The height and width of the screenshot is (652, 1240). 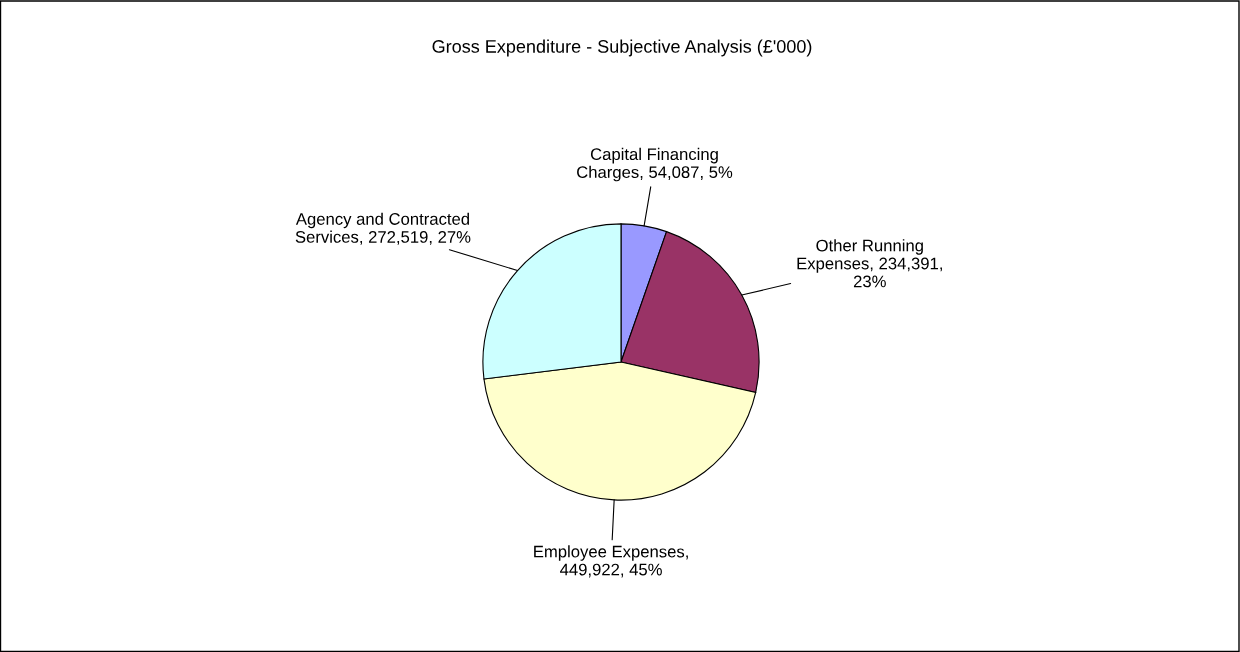 I want to click on slice-label: Agency and Contracted Services, 272,519, 27%, so click(x=383, y=228).